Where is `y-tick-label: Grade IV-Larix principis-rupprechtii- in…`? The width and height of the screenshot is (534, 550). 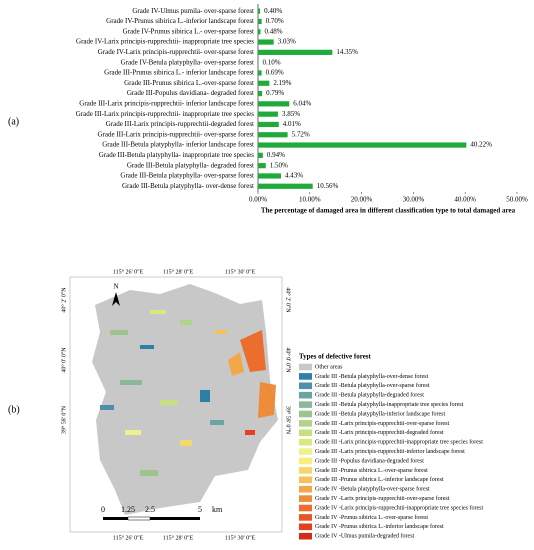
y-tick-label: Grade IV-Larix principis-rupprechtii- in… is located at coordinates (165, 42).